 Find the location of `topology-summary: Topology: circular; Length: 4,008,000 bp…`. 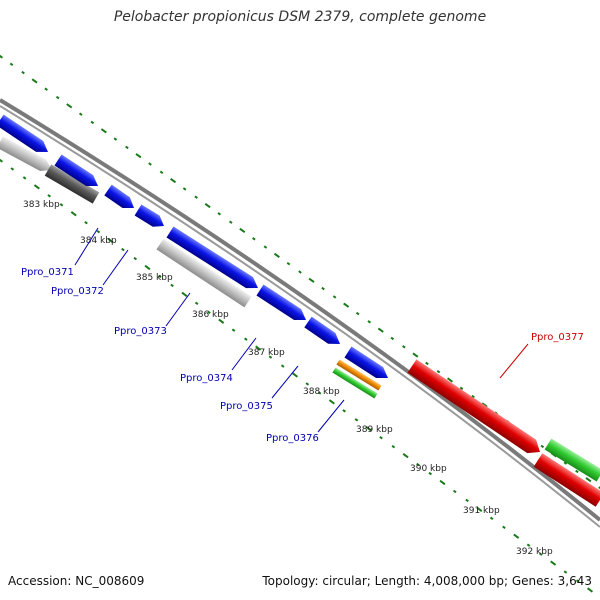

topology-summary: Topology: circular; Length: 4,008,000 bp… is located at coordinates (427, 581).